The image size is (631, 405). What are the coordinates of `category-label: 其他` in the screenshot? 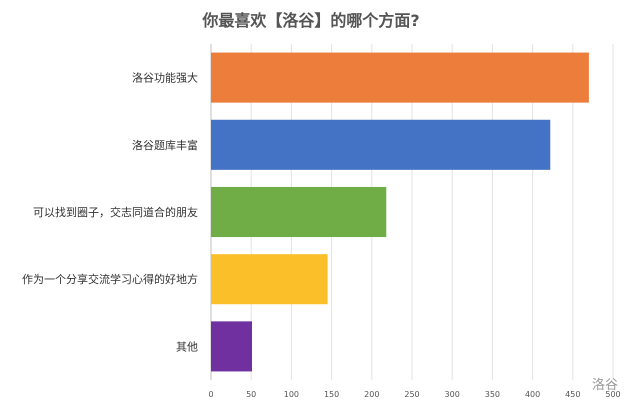 It's located at (187, 346).